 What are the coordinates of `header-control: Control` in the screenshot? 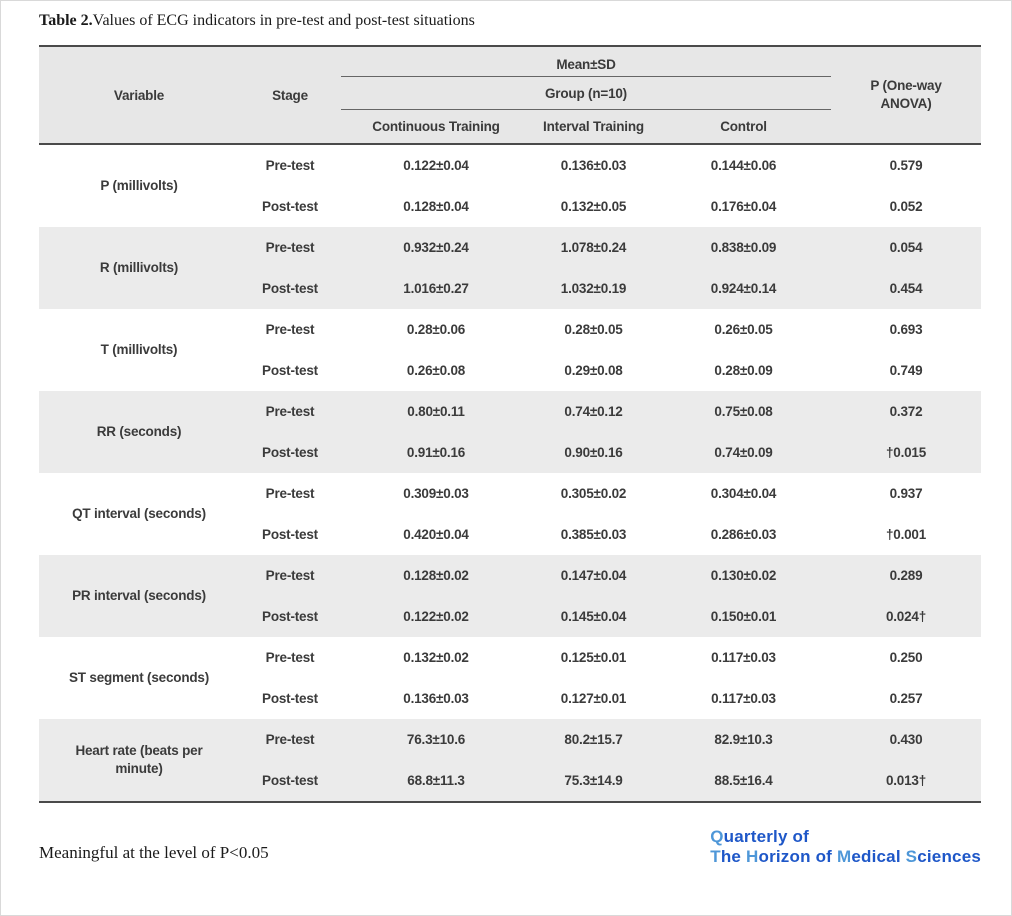 It's located at (743, 126).